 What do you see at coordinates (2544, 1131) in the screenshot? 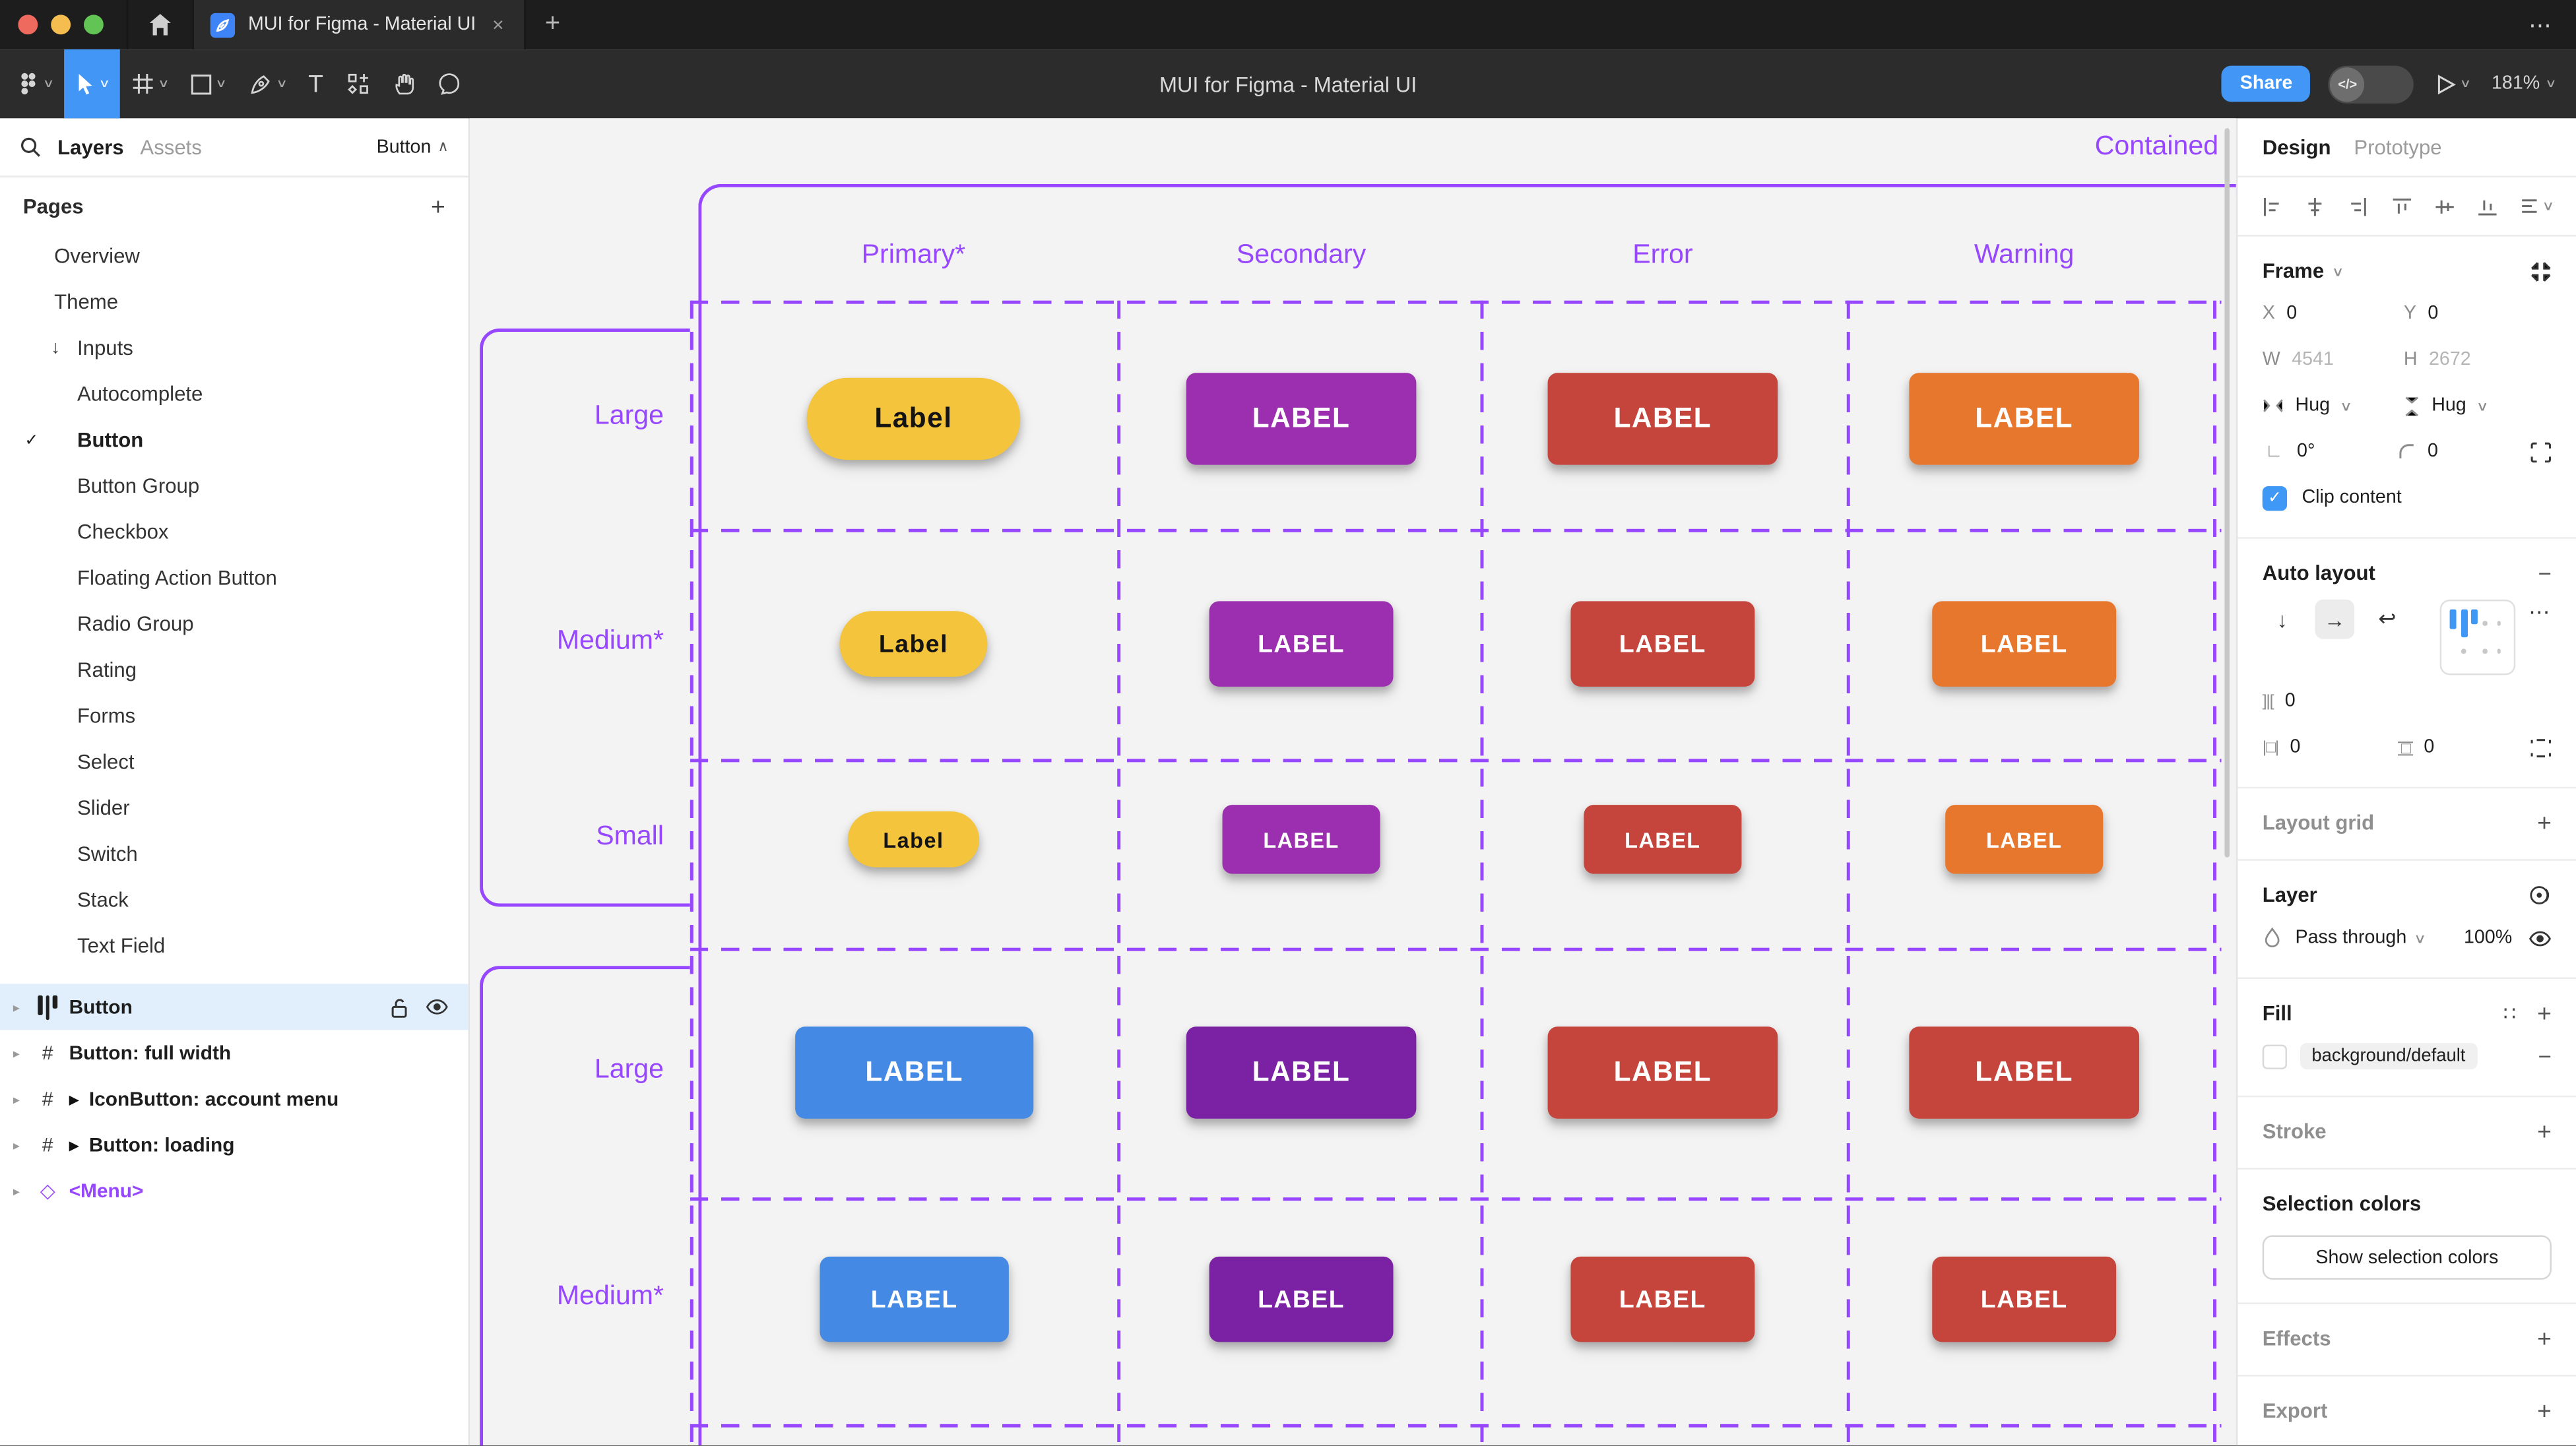
I see `add-stroke-button: +` at bounding box center [2544, 1131].